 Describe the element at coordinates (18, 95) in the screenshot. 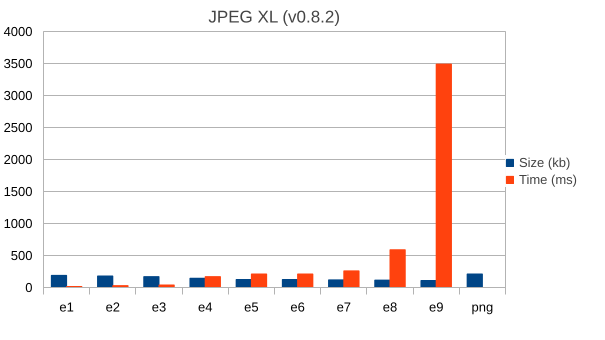

I see `y-tick-label: 3000` at that location.